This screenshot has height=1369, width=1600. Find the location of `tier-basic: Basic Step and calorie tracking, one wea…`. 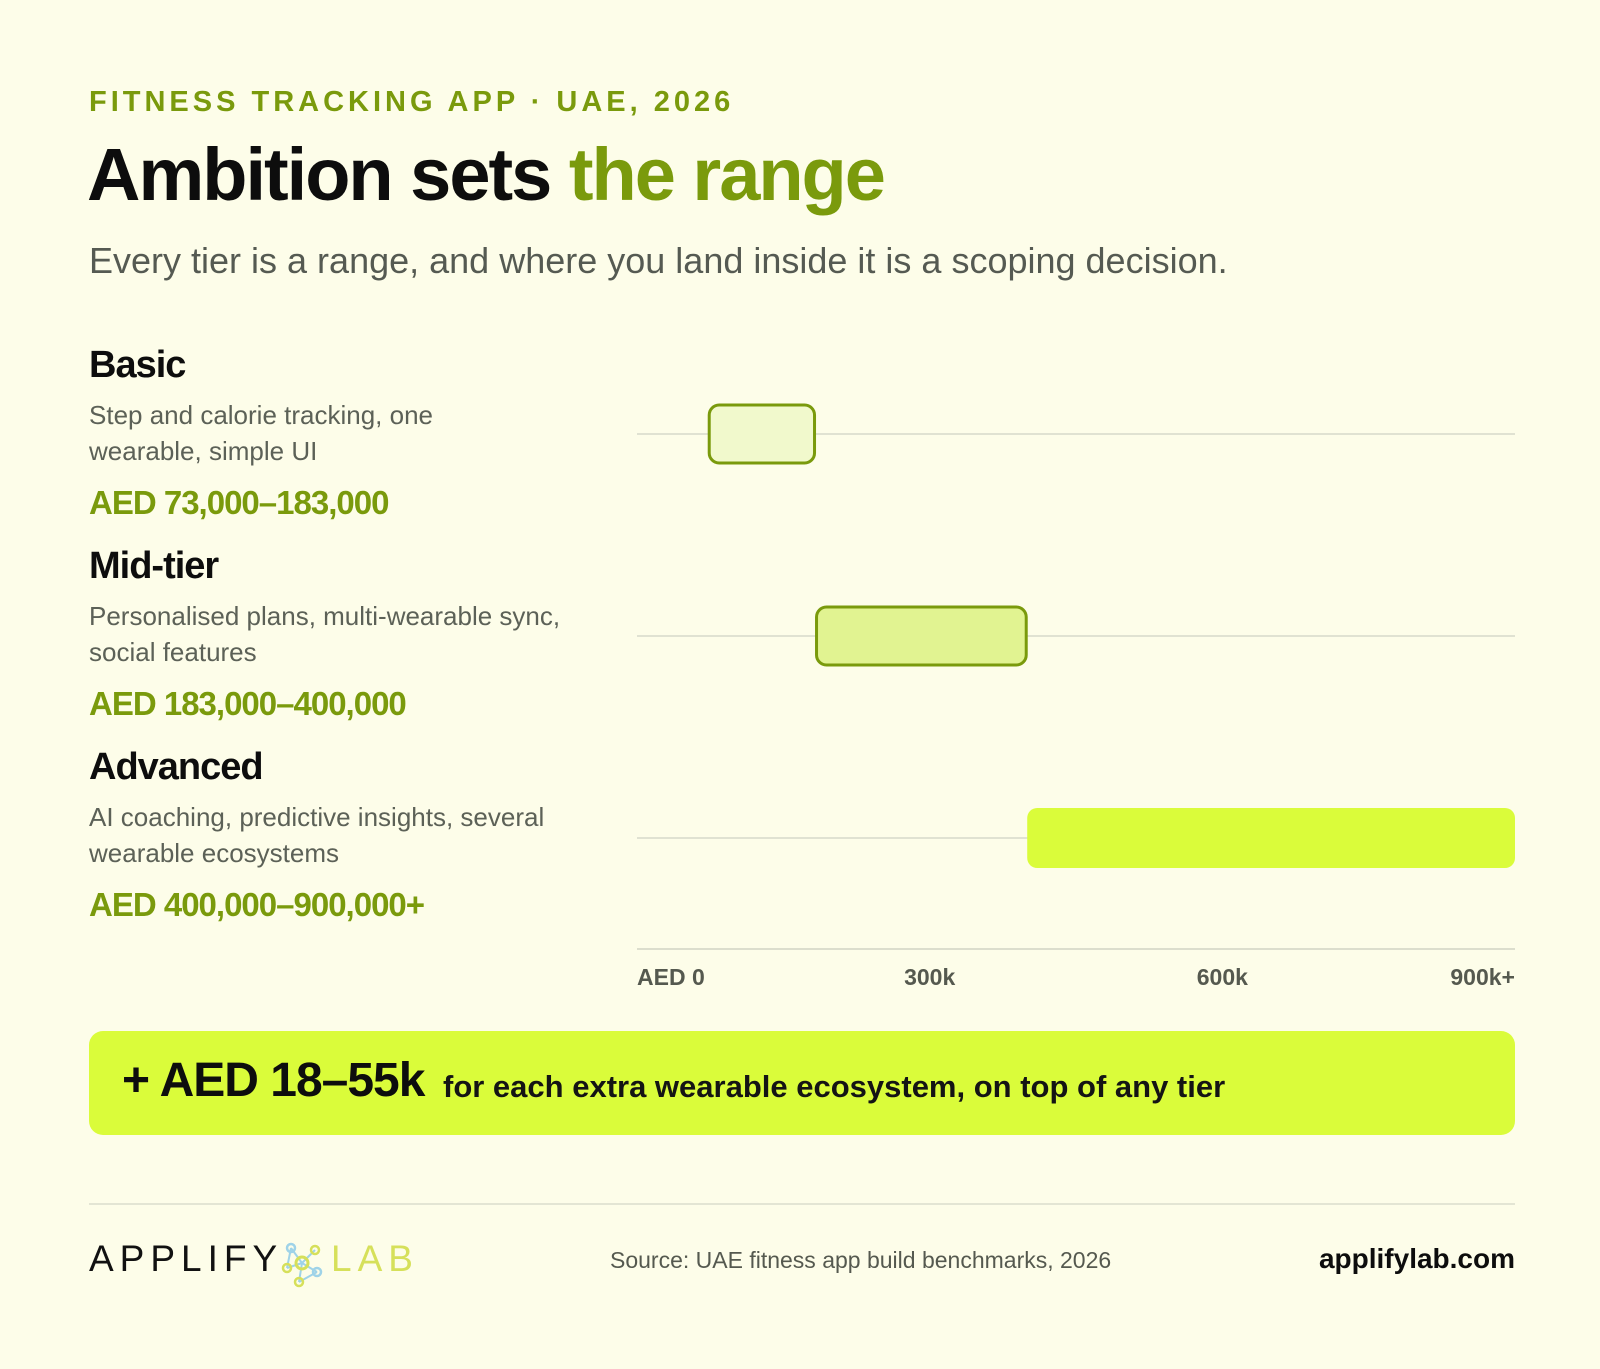

tier-basic: Basic Step and calorie tracking, one wea… is located at coordinates (359, 433).